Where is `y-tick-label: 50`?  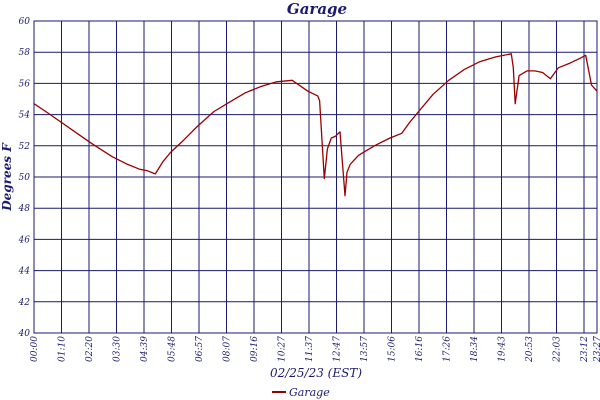 y-tick-label: 50 is located at coordinates (25, 178).